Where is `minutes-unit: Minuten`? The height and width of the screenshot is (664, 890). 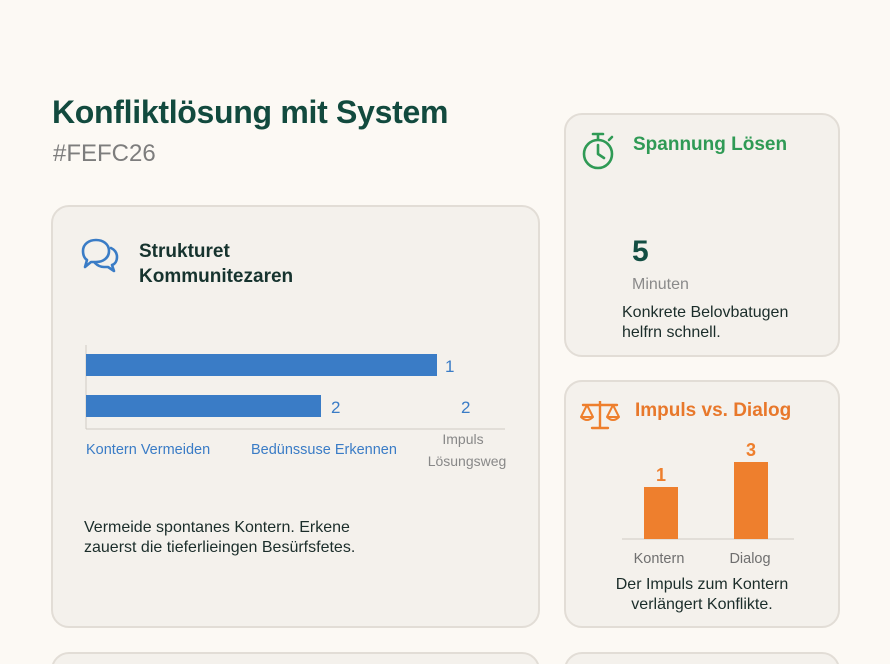
minutes-unit: Minuten is located at coordinates (660, 284).